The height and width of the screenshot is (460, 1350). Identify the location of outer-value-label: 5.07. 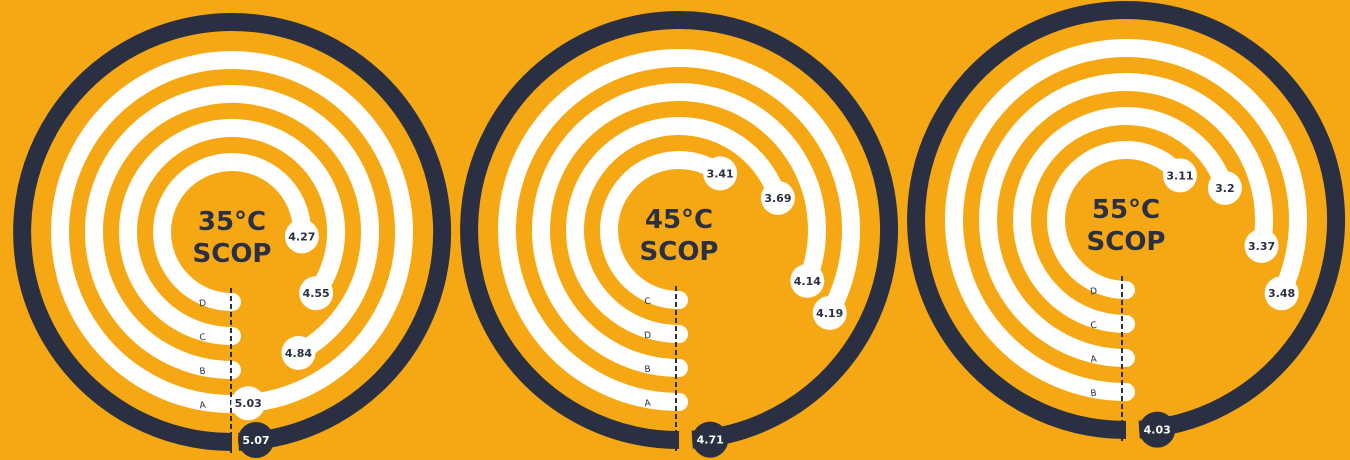
(255, 440).